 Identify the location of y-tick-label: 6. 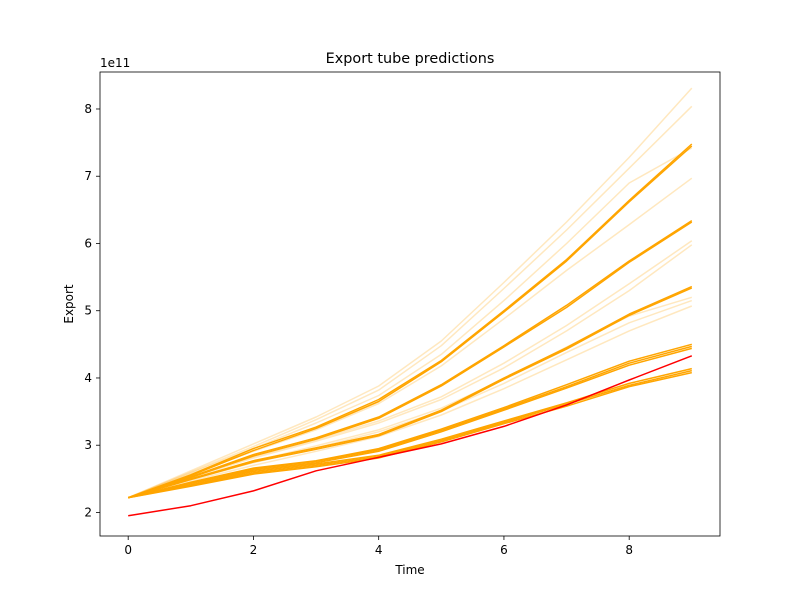
(88, 243).